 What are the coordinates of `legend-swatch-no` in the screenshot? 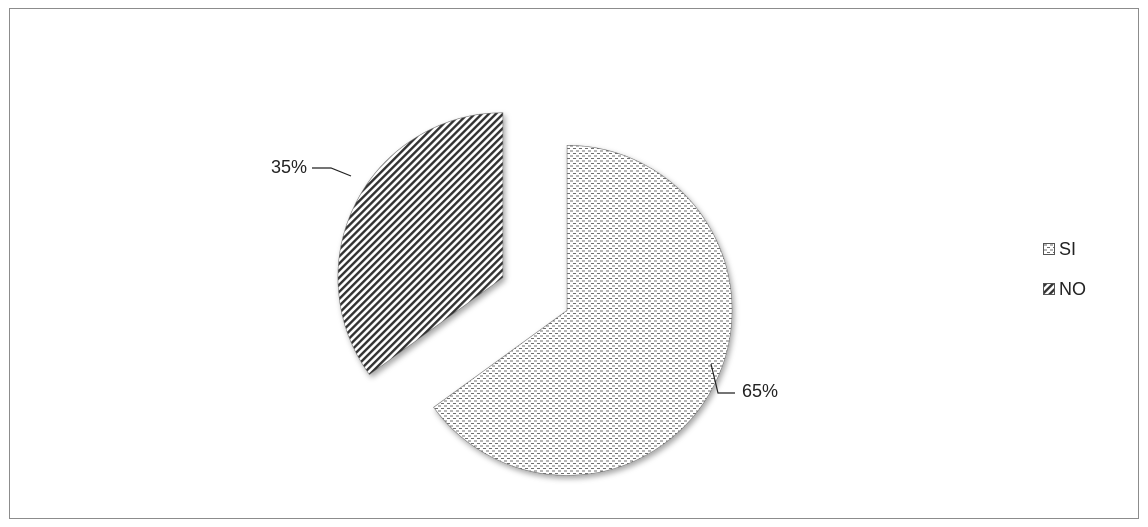 It's located at (1049, 289).